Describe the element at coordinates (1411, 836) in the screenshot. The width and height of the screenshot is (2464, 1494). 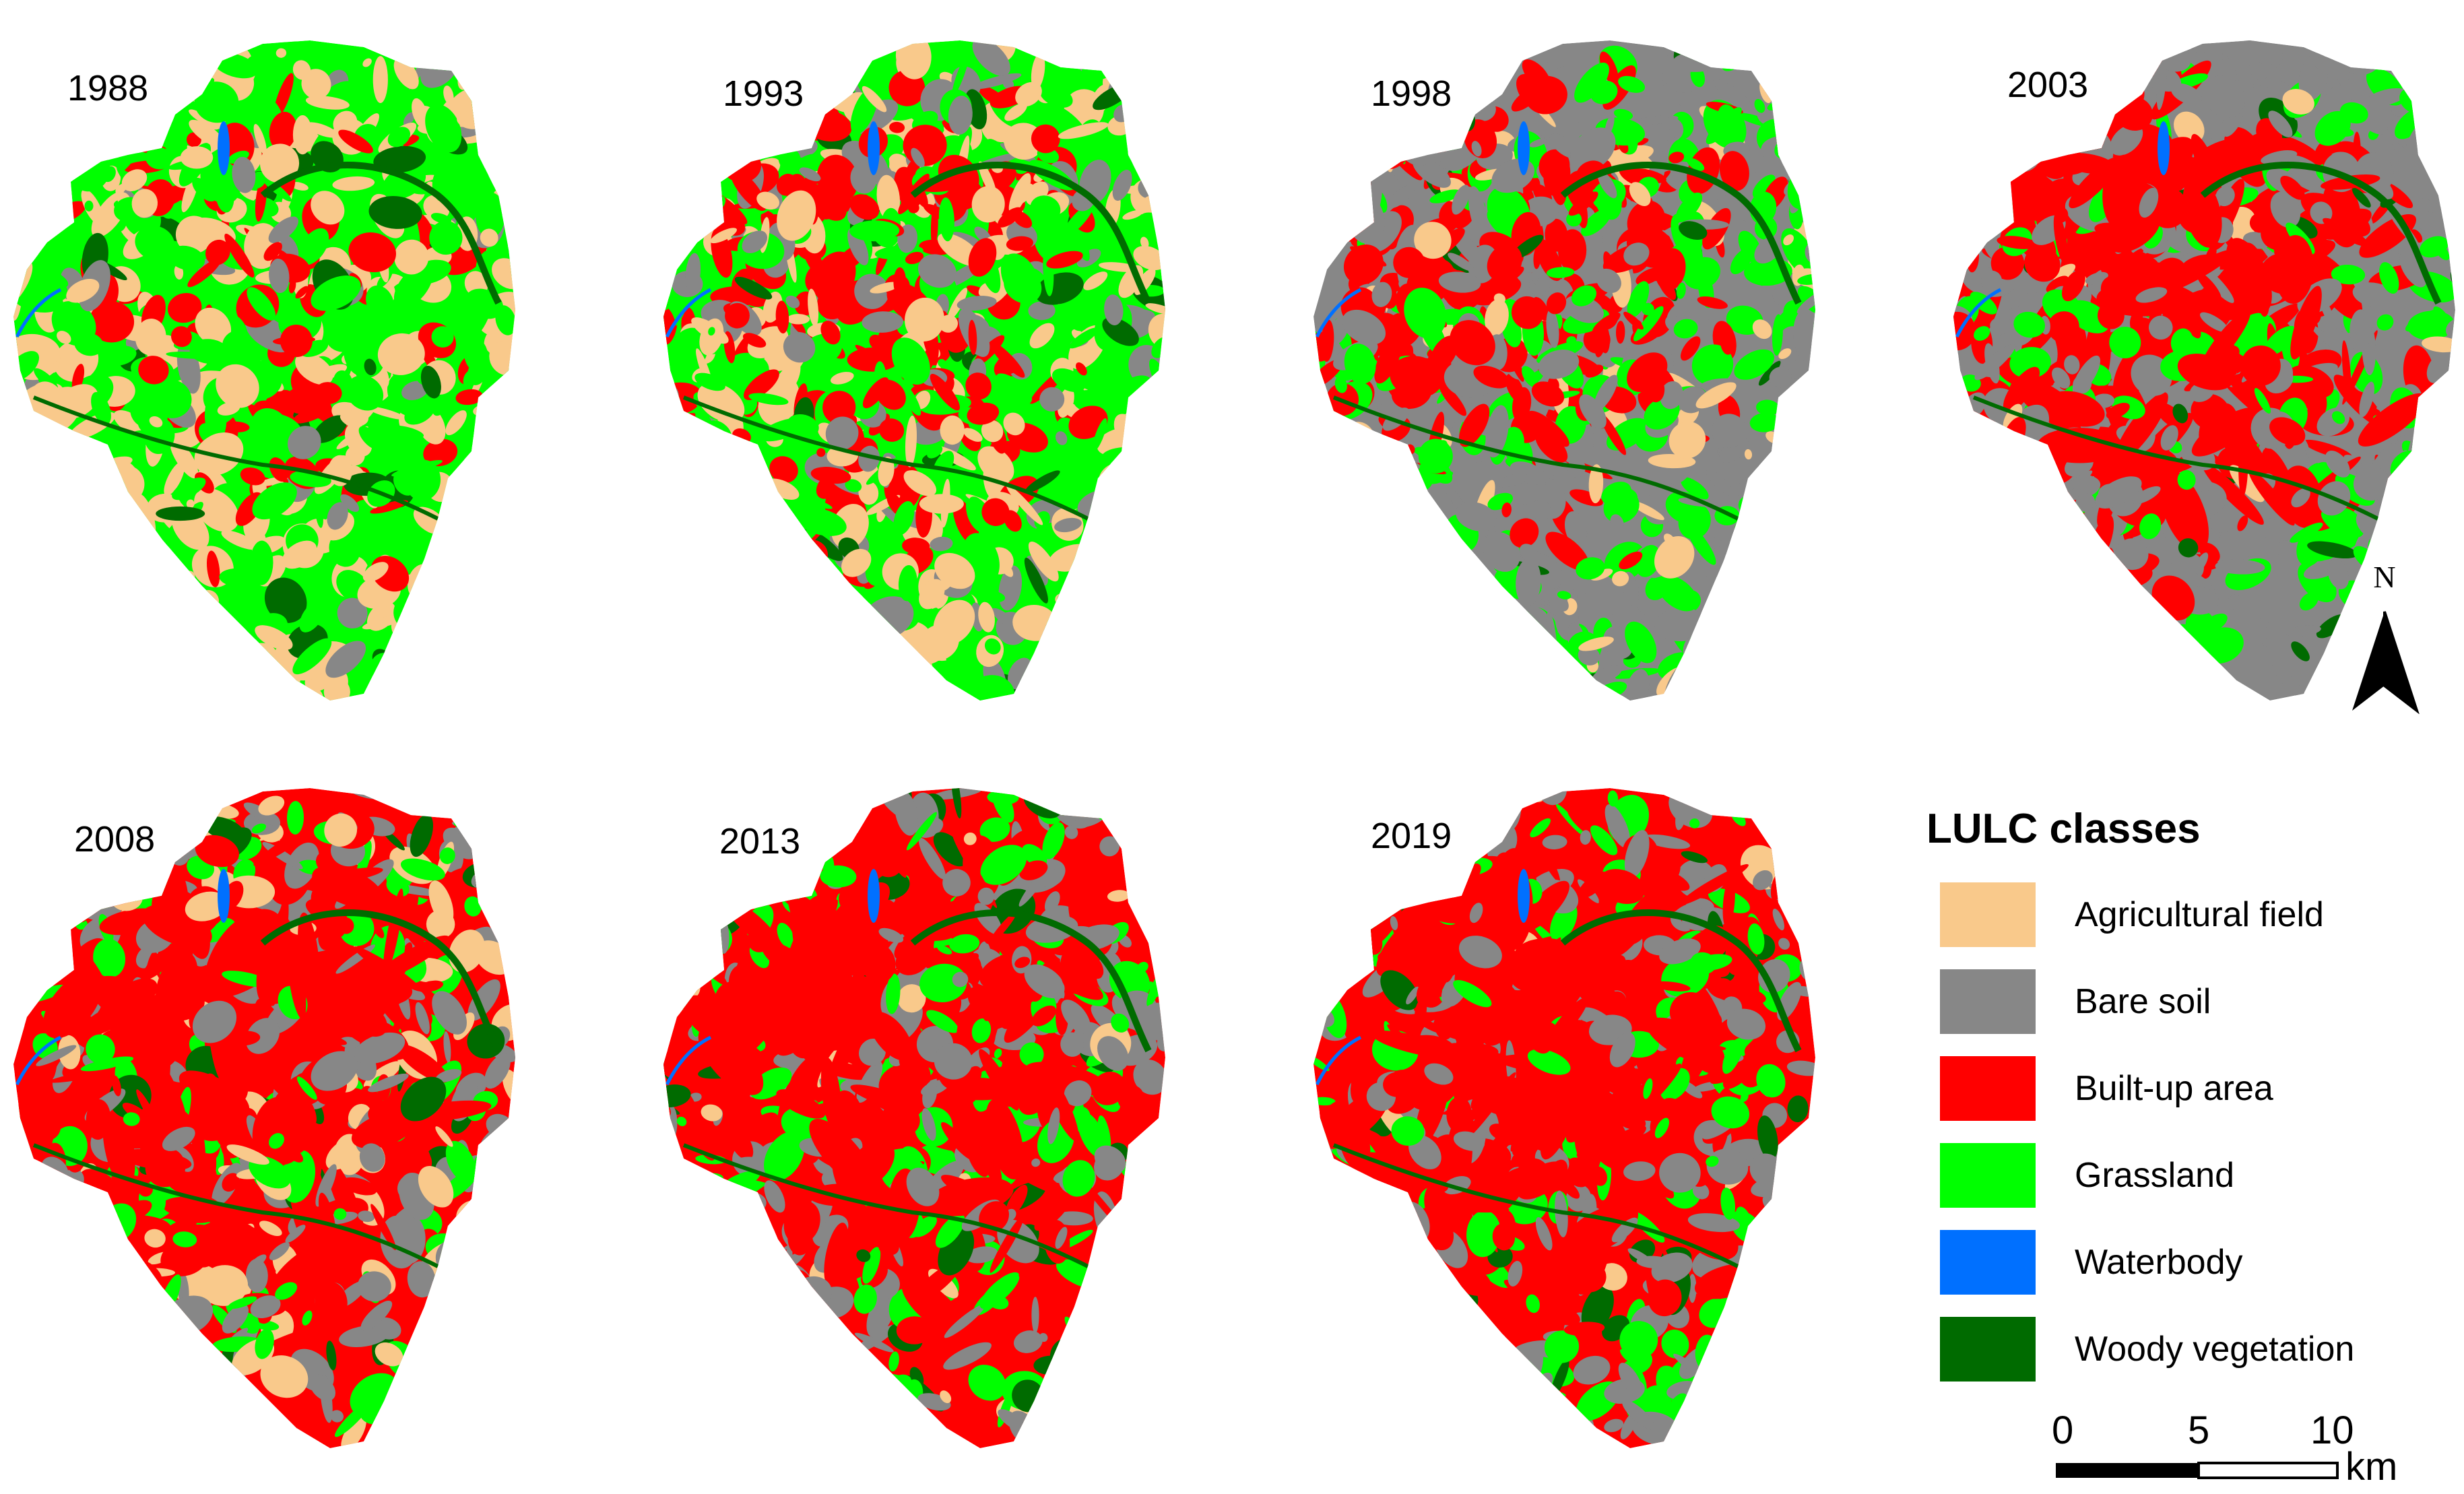
I see `year-label: 2019` at that location.